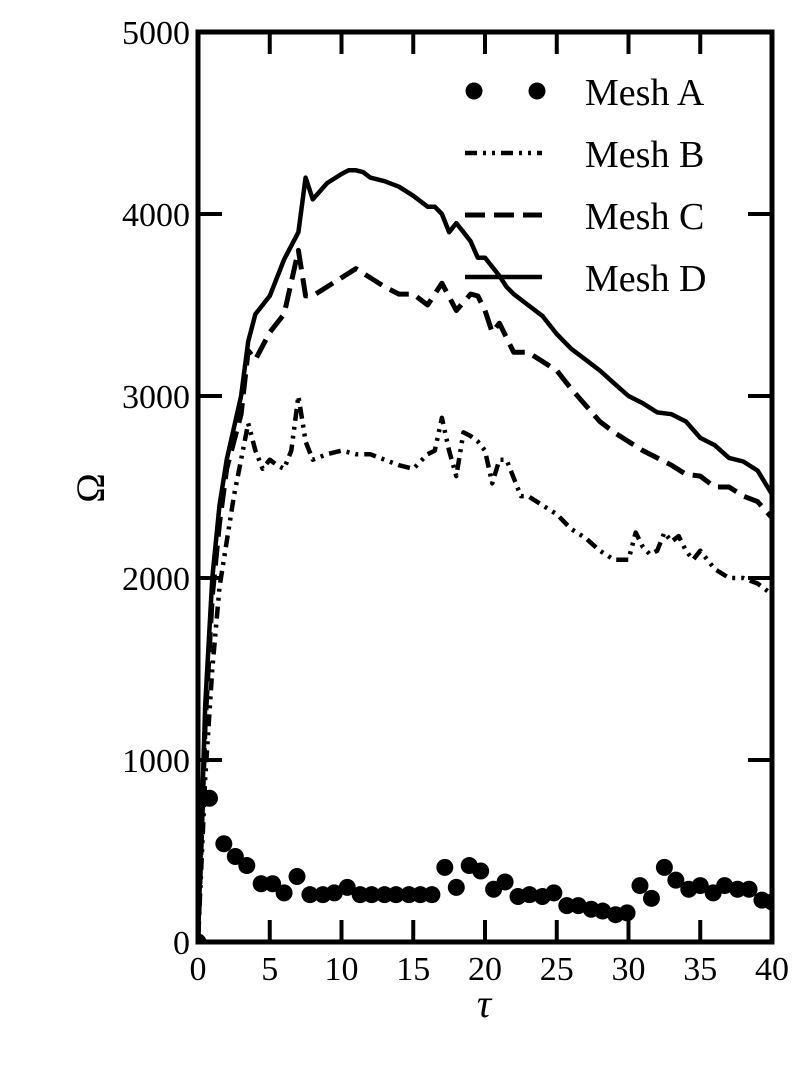 This screenshot has height=1080, width=810. I want to click on x-axis-title: τ, so click(485, 1003).